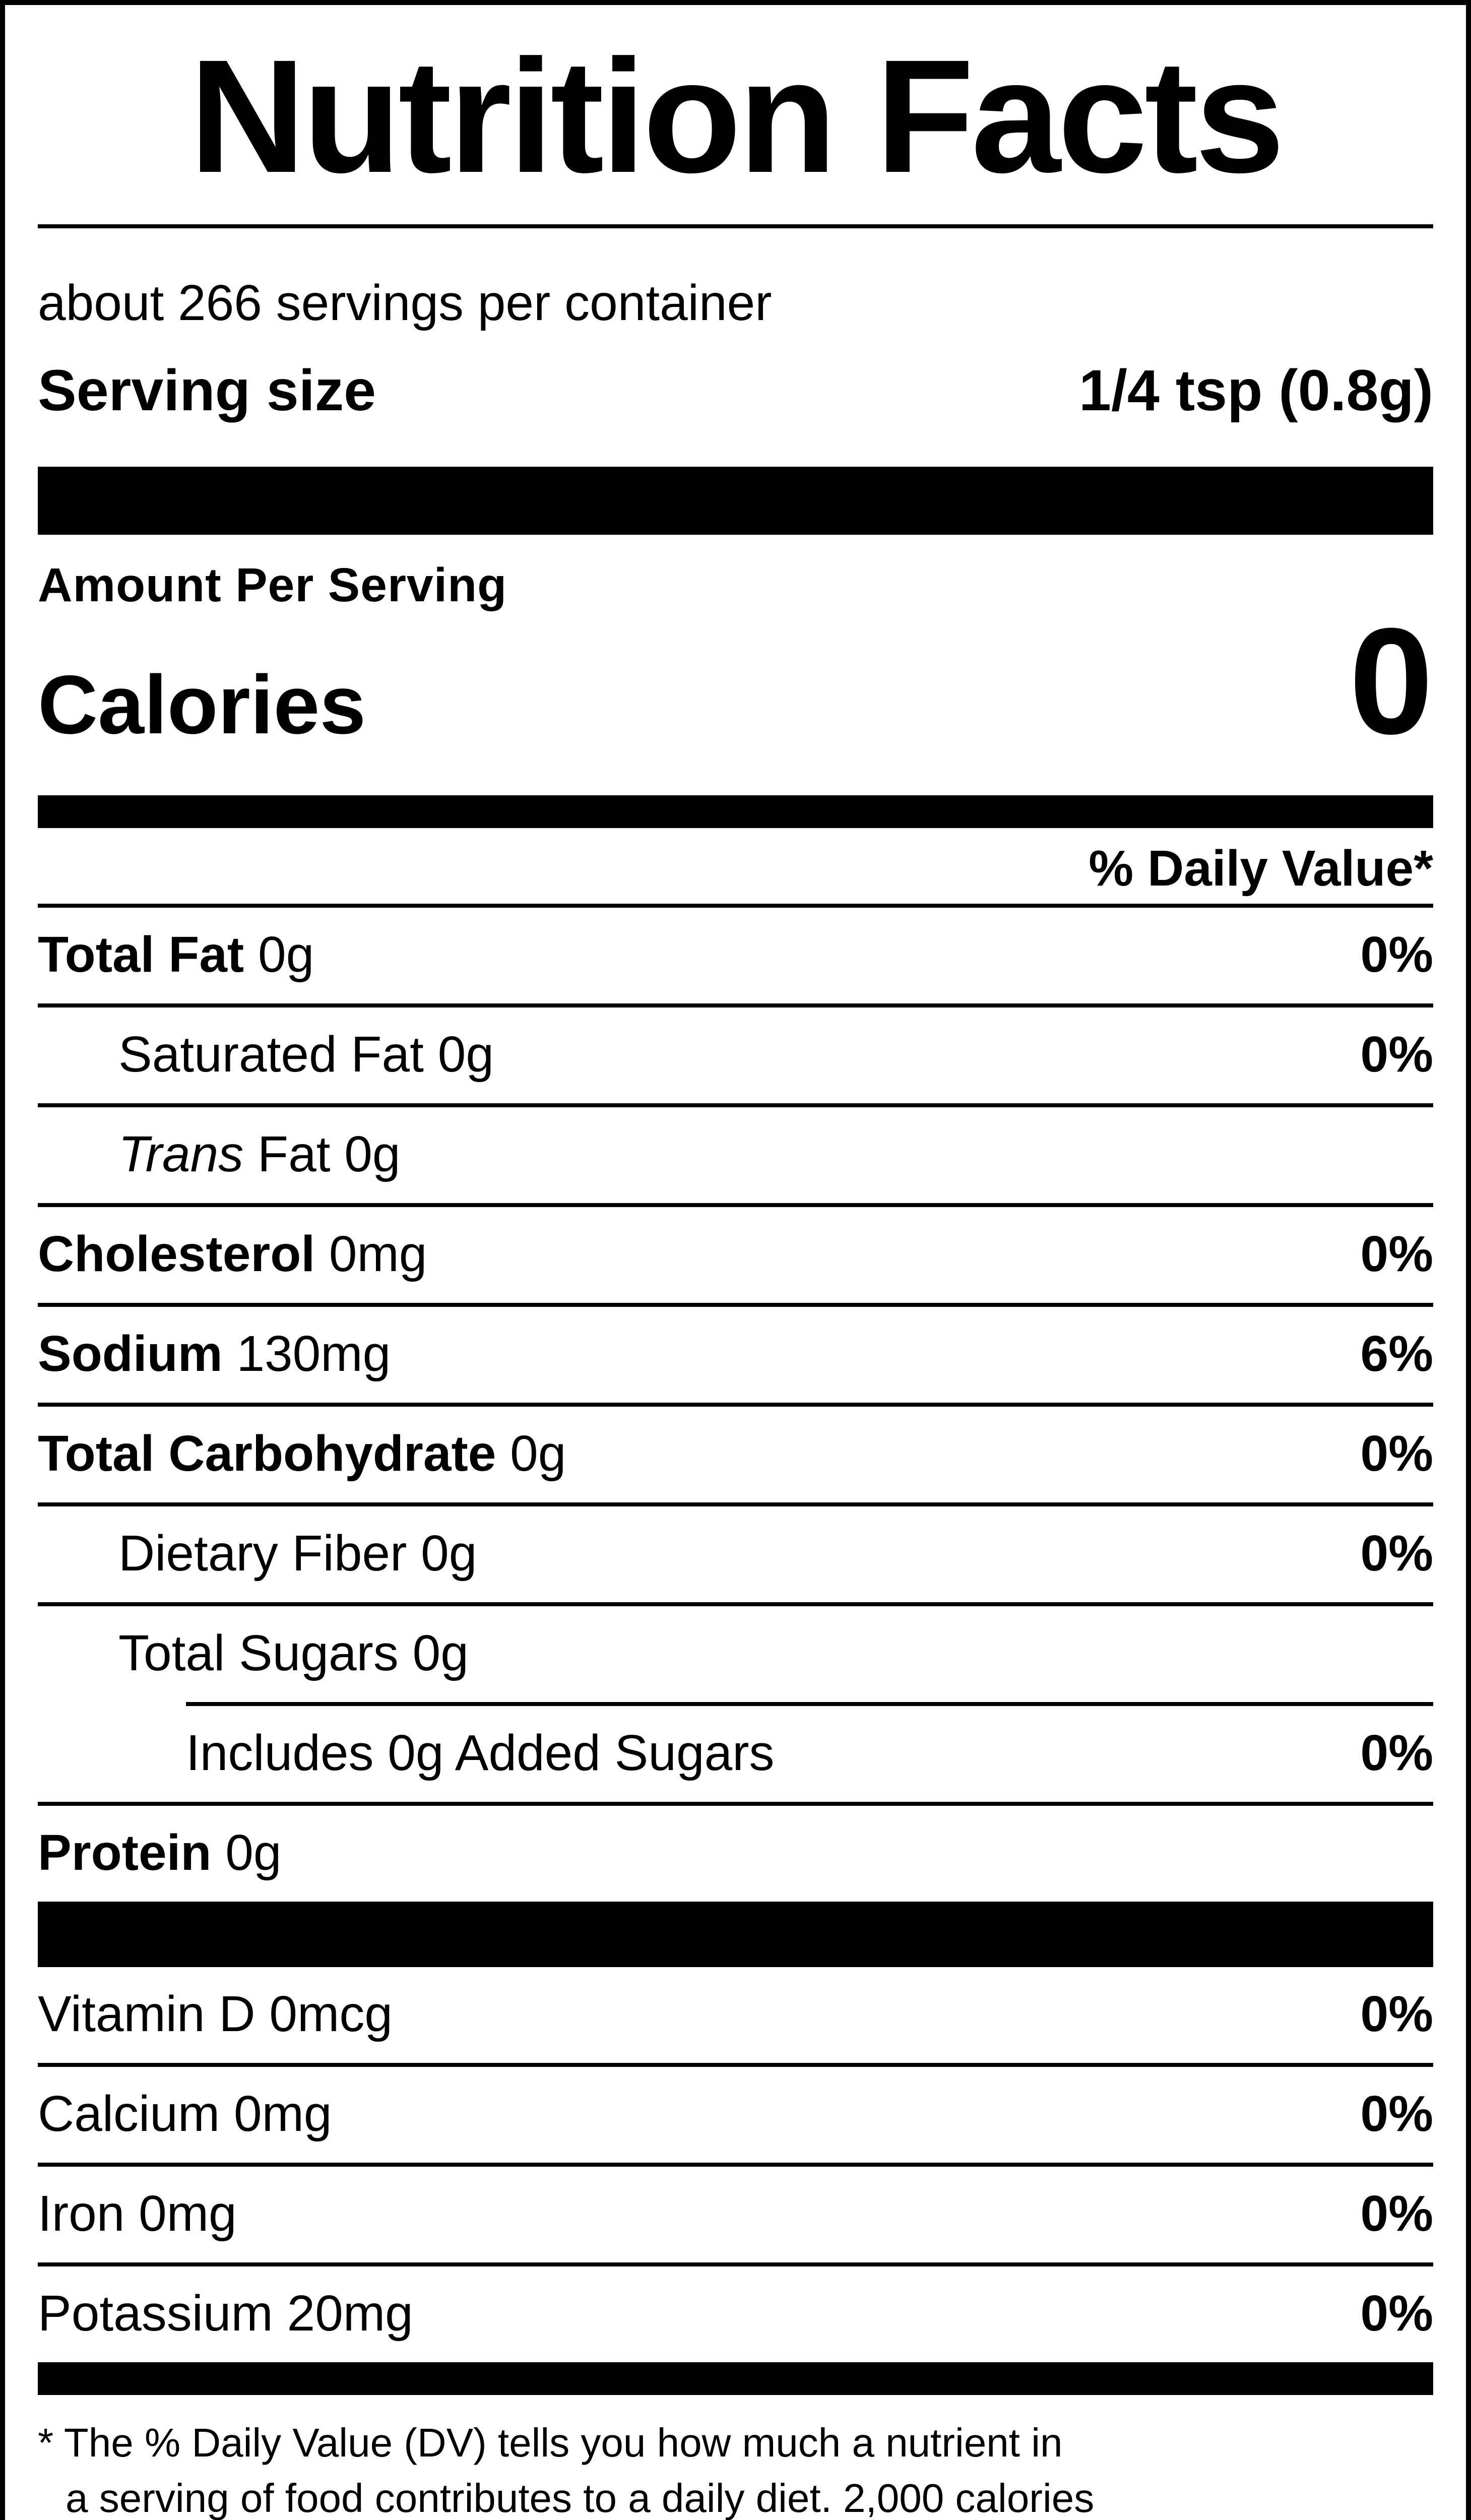 The height and width of the screenshot is (2520, 1471). Describe the element at coordinates (1396, 1354) in the screenshot. I see `daily-value-percent: 6%` at that location.